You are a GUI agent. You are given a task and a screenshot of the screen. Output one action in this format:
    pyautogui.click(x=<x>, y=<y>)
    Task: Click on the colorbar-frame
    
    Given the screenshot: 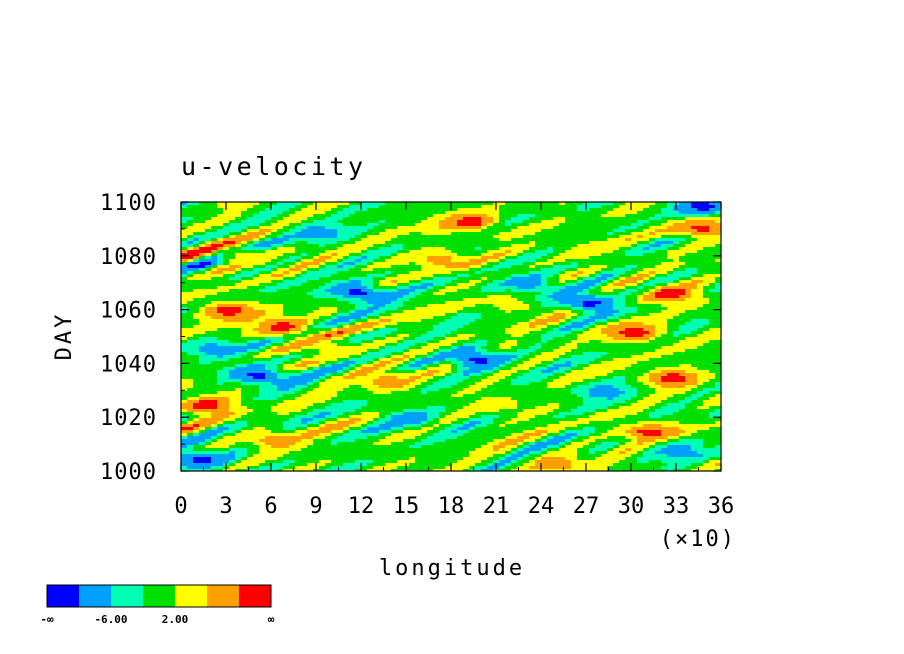 What is the action you would take?
    pyautogui.click(x=159, y=596)
    